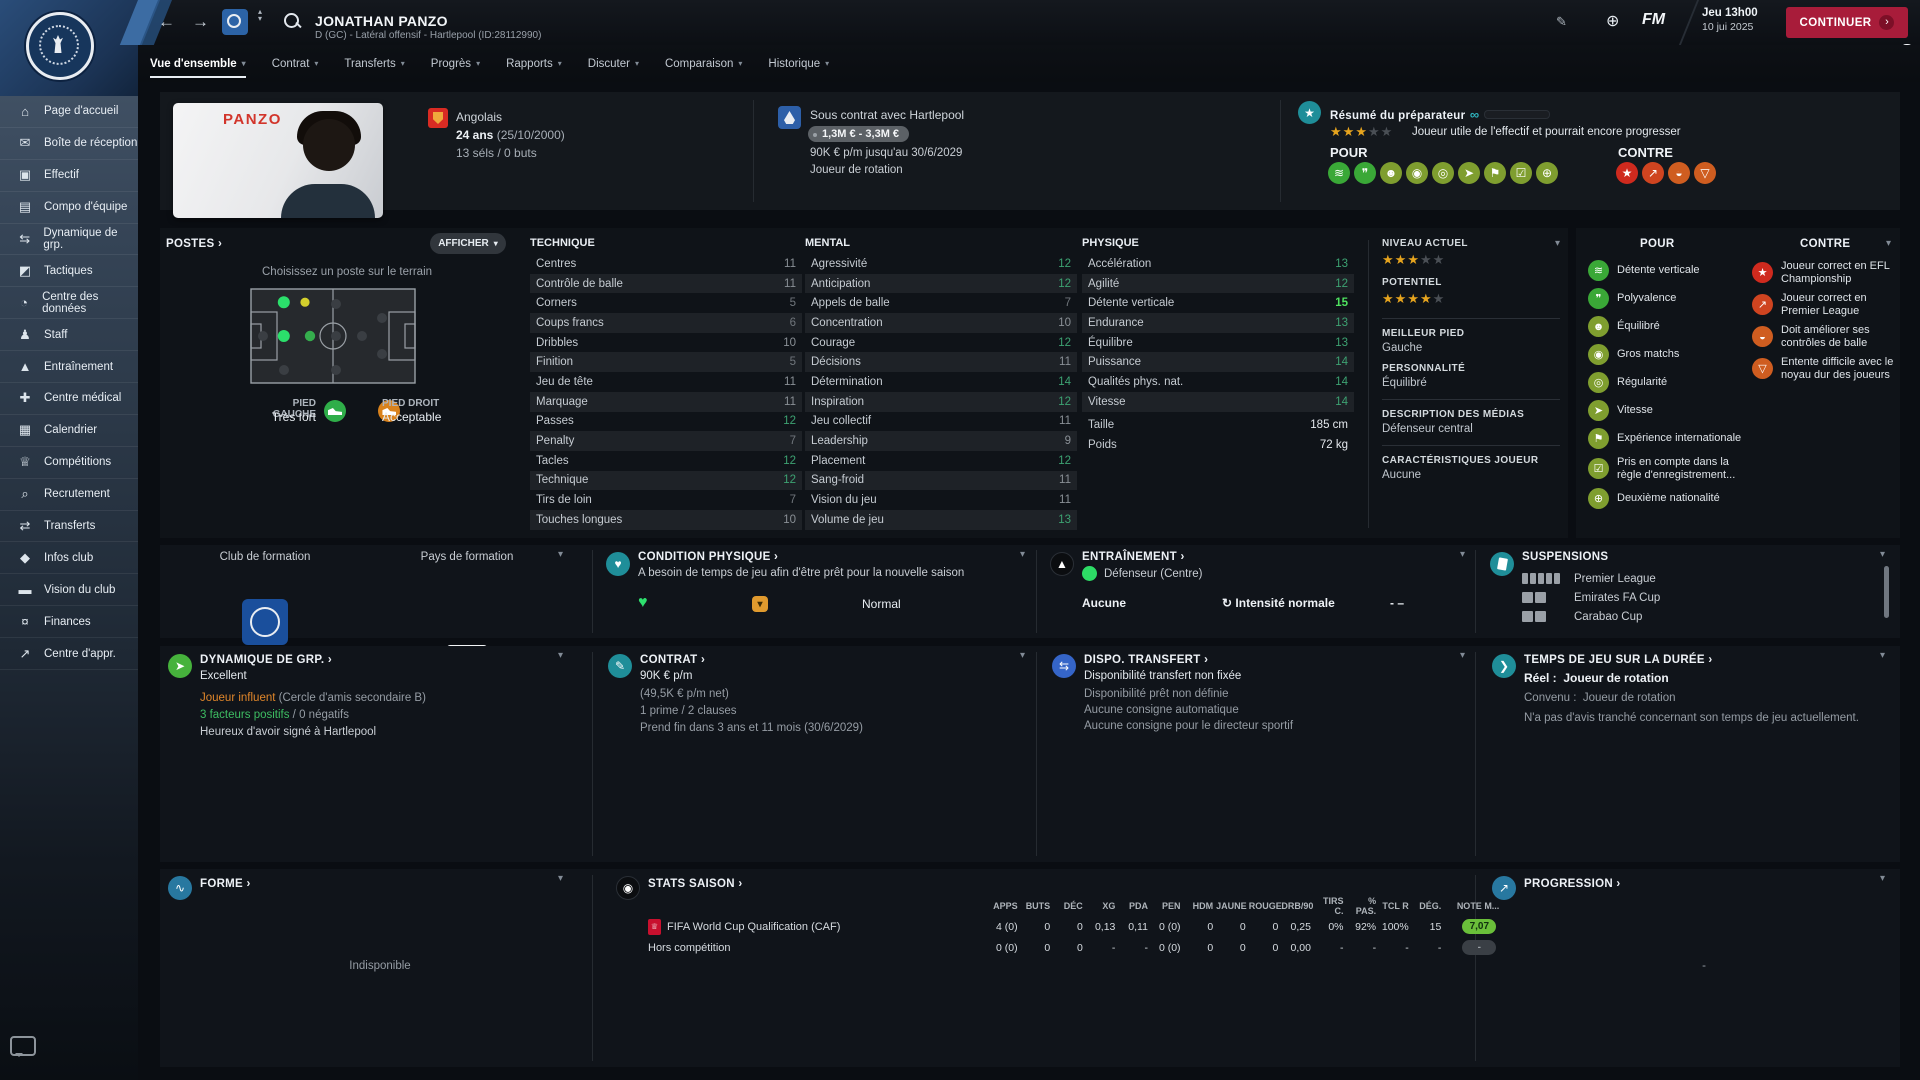 The width and height of the screenshot is (1920, 1080). I want to click on tab-discuter: Discuter ▾, so click(613, 63).